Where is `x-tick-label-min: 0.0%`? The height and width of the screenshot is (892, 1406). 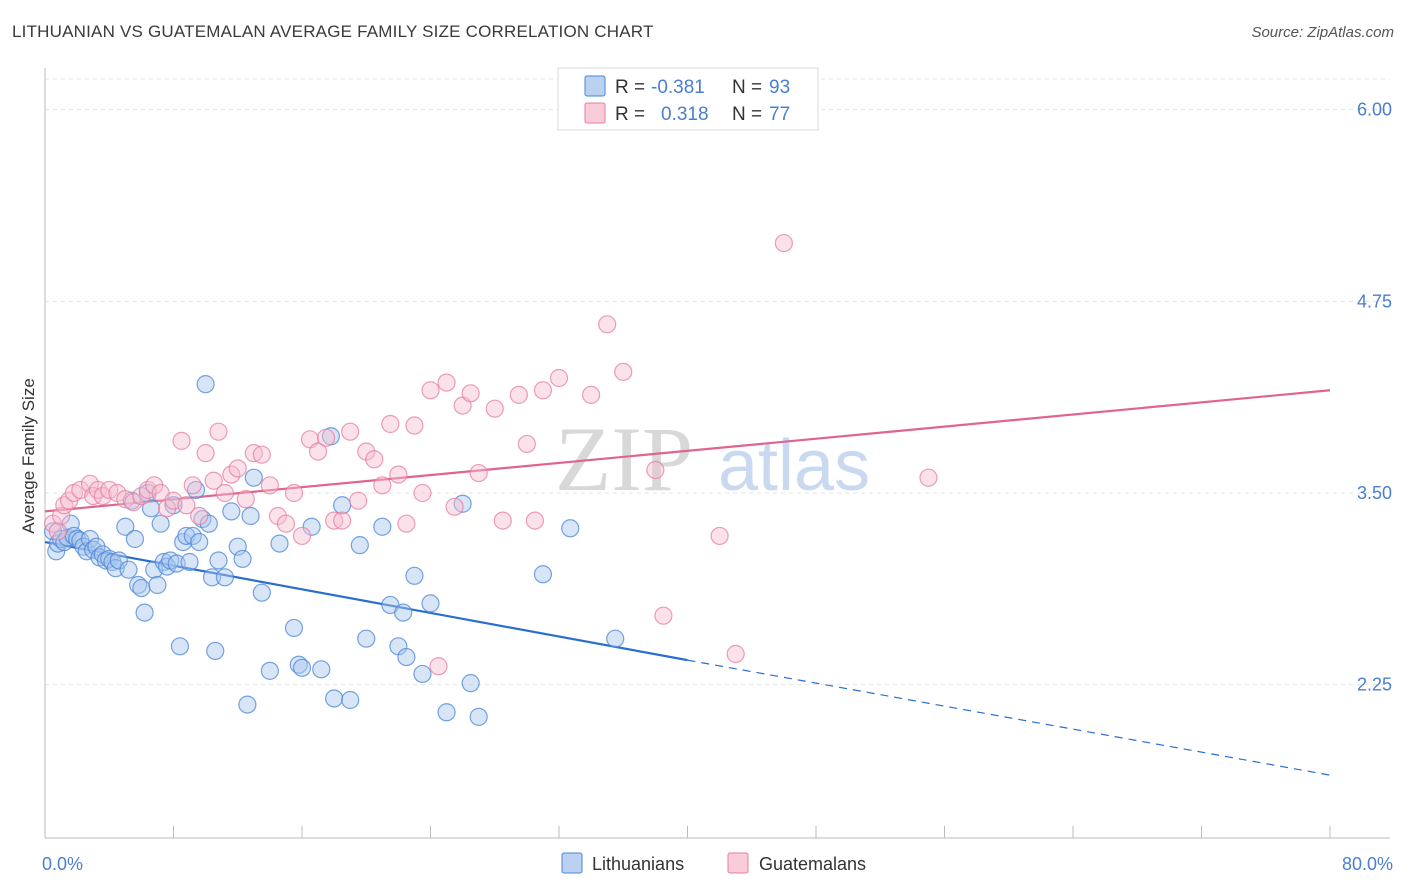
x-tick-label-min: 0.0% is located at coordinates (62, 864).